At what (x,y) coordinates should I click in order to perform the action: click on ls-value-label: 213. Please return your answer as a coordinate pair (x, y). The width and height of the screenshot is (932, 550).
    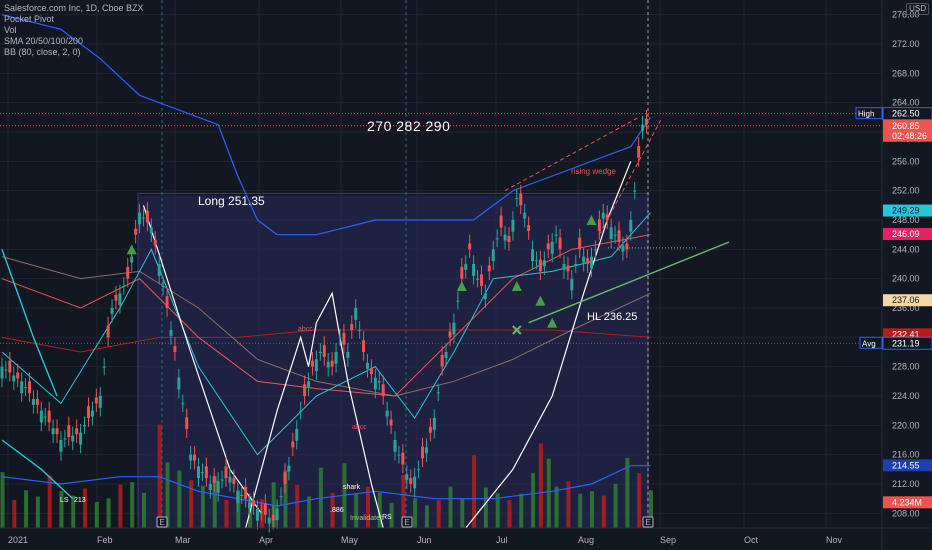
    Looking at the image, I should click on (80, 500).